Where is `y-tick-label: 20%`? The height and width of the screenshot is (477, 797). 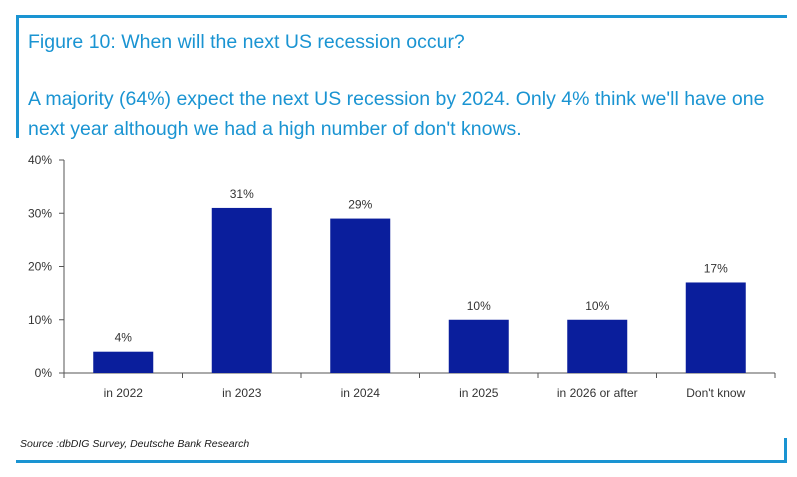 y-tick-label: 20% is located at coordinates (40, 267).